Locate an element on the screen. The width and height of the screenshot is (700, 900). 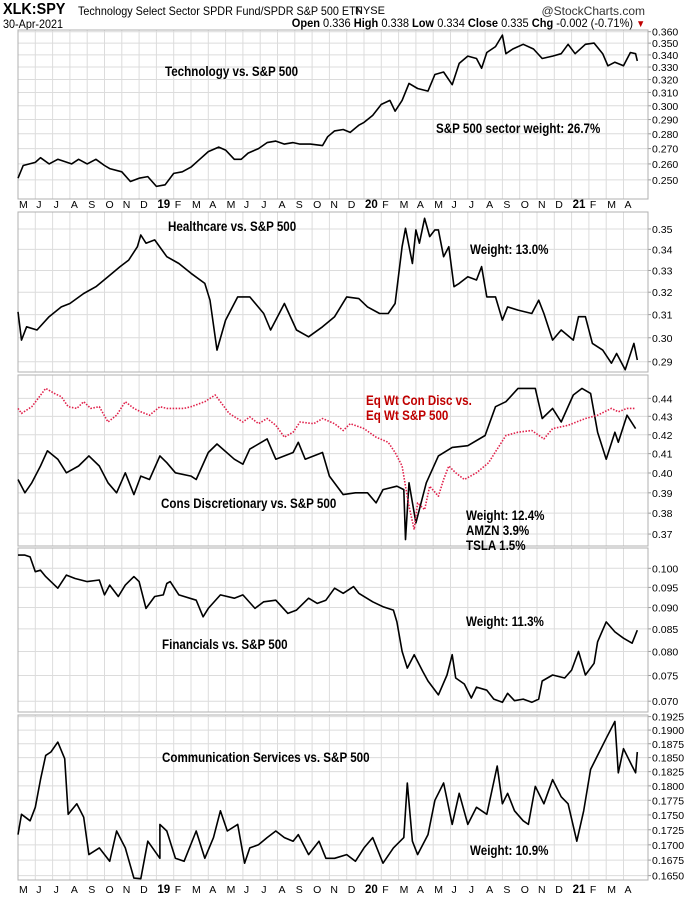
y-tick-label: 0.1900 is located at coordinates (668, 731).